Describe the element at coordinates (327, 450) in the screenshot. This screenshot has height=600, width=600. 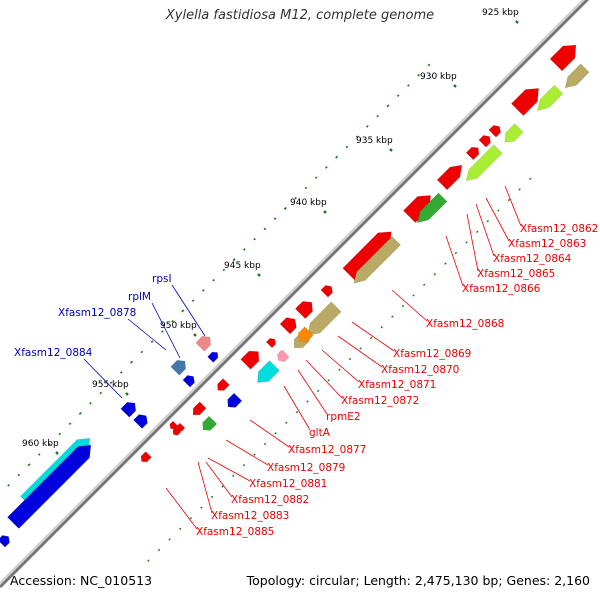
I see `gene-label-Xfasm12_0877: Xfasm12_0877` at that location.